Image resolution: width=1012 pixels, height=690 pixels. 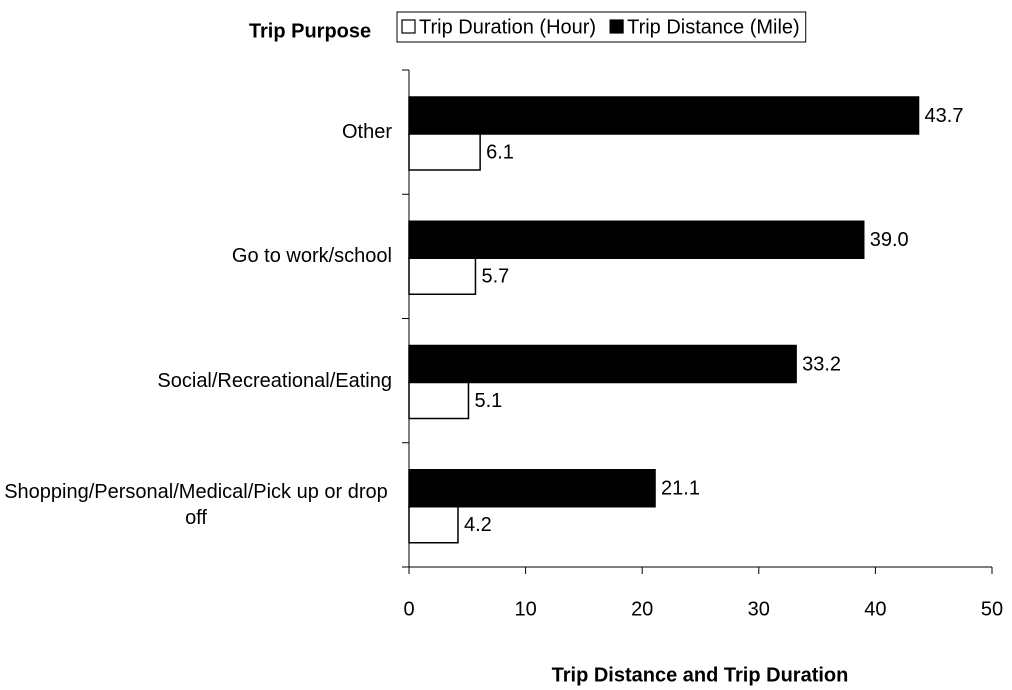 What do you see at coordinates (759, 609) in the screenshot?
I see `x-tick-label: 30` at bounding box center [759, 609].